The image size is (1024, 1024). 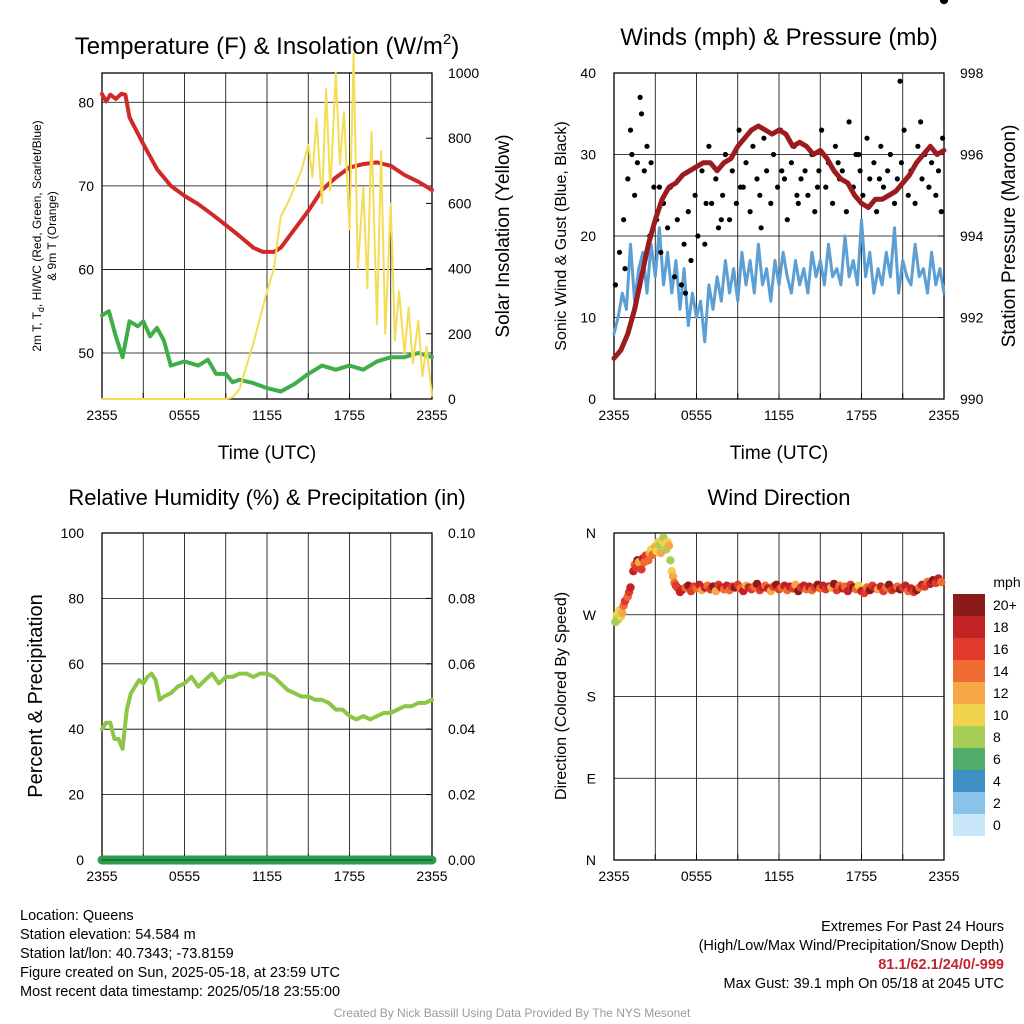 I want to click on location-text: Location: Queens, so click(x=77, y=916).